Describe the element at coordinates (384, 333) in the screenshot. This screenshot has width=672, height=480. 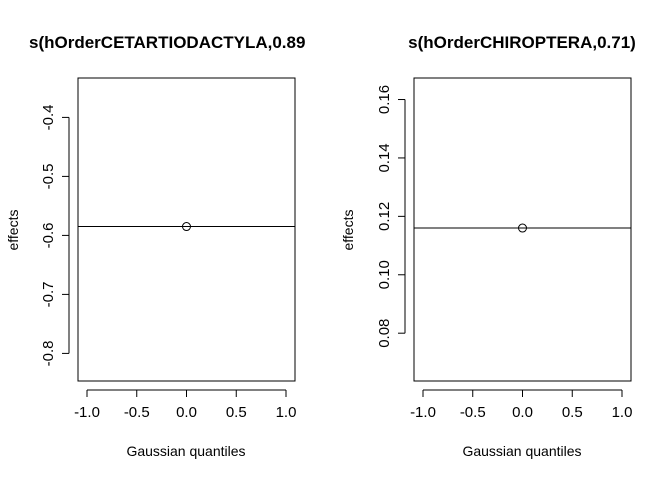
I see `y-tick-label: 0.08` at that location.